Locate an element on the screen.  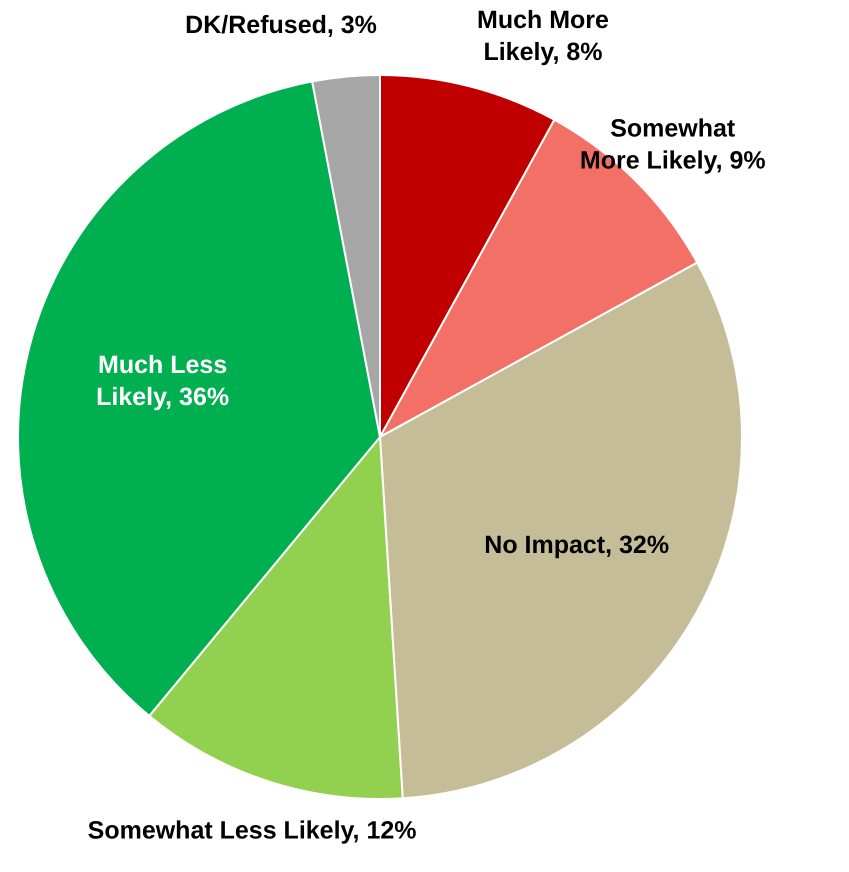
slice-label: Somewhat Less Likely, 12% is located at coordinates (252, 830).